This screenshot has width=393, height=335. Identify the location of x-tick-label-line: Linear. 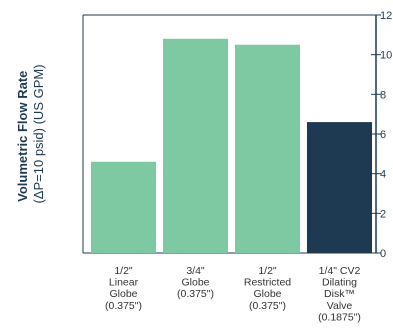
(124, 283).